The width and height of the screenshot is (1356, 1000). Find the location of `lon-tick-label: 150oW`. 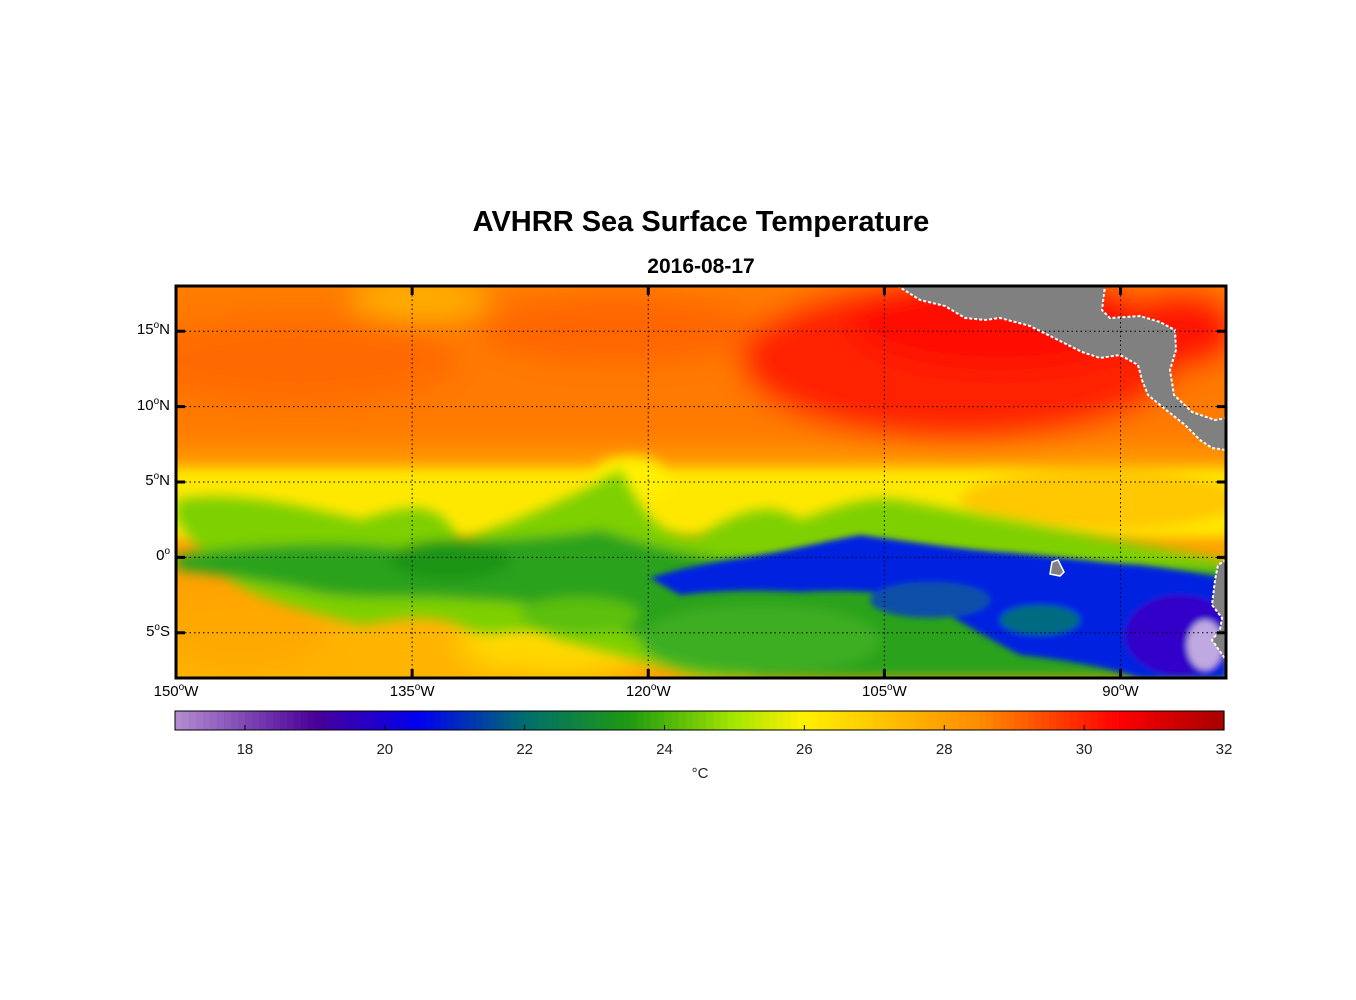

lon-tick-label: 150oW is located at coordinates (176, 691).